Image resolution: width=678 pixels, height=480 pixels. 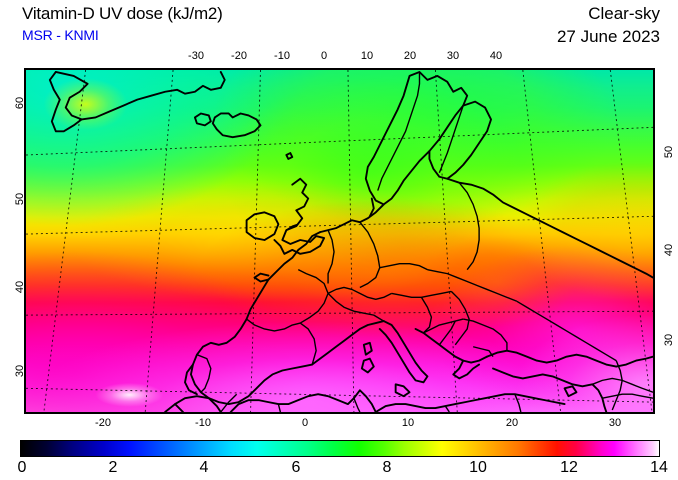 What do you see at coordinates (22, 467) in the screenshot?
I see `colorbar-tick-0: 0` at bounding box center [22, 467].